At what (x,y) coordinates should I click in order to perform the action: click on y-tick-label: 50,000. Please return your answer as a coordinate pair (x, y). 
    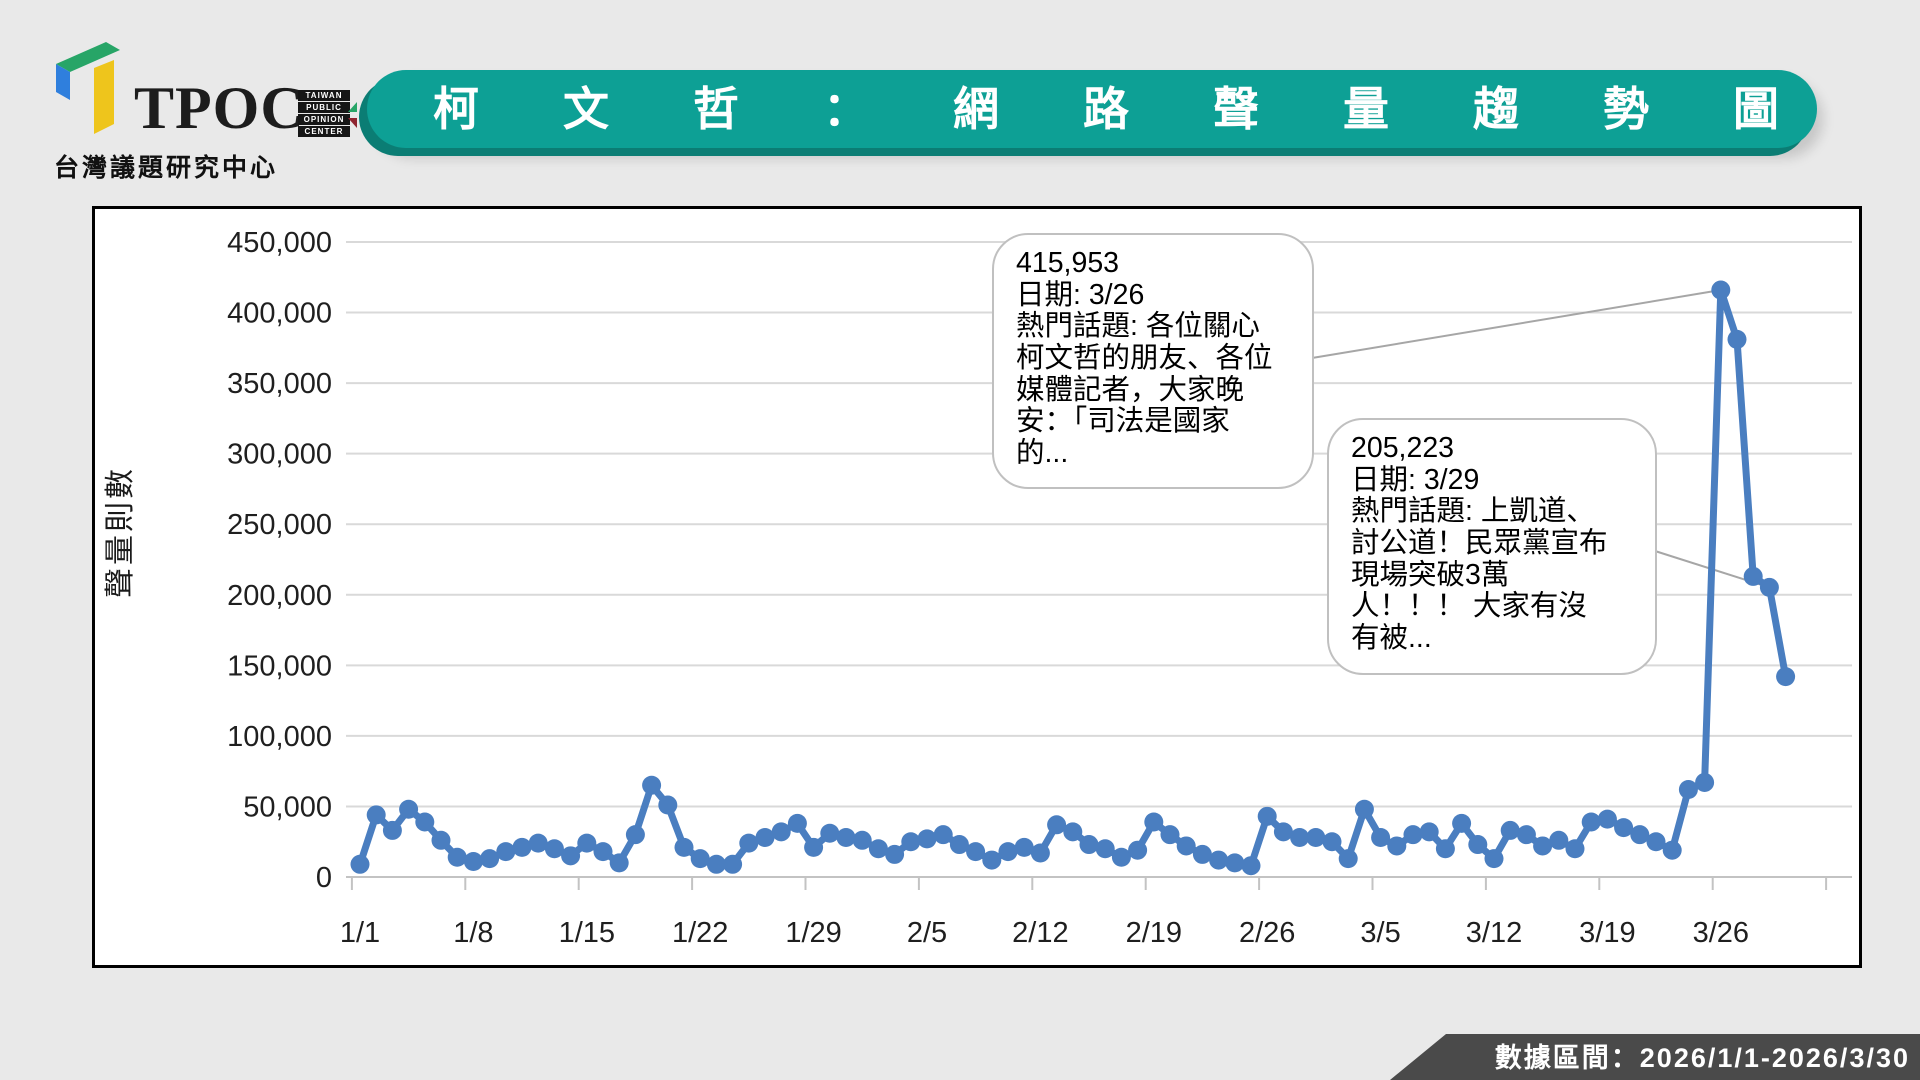
    Looking at the image, I should click on (287, 807).